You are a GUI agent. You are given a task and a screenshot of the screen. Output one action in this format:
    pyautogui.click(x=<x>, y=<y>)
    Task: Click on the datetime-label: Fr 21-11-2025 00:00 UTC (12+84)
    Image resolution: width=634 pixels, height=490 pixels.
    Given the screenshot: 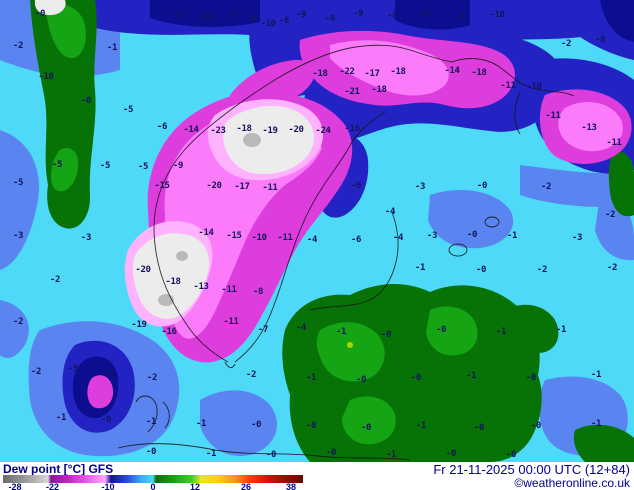 What is the action you would take?
    pyautogui.click(x=531, y=469)
    